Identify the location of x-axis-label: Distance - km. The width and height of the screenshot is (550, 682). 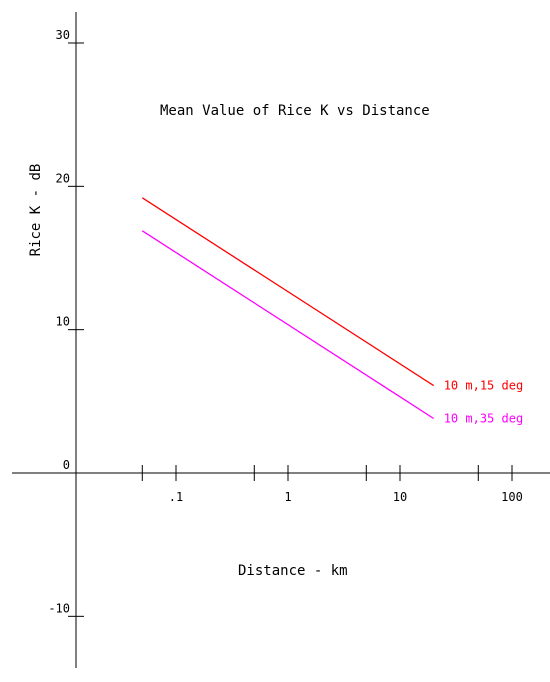
(293, 571).